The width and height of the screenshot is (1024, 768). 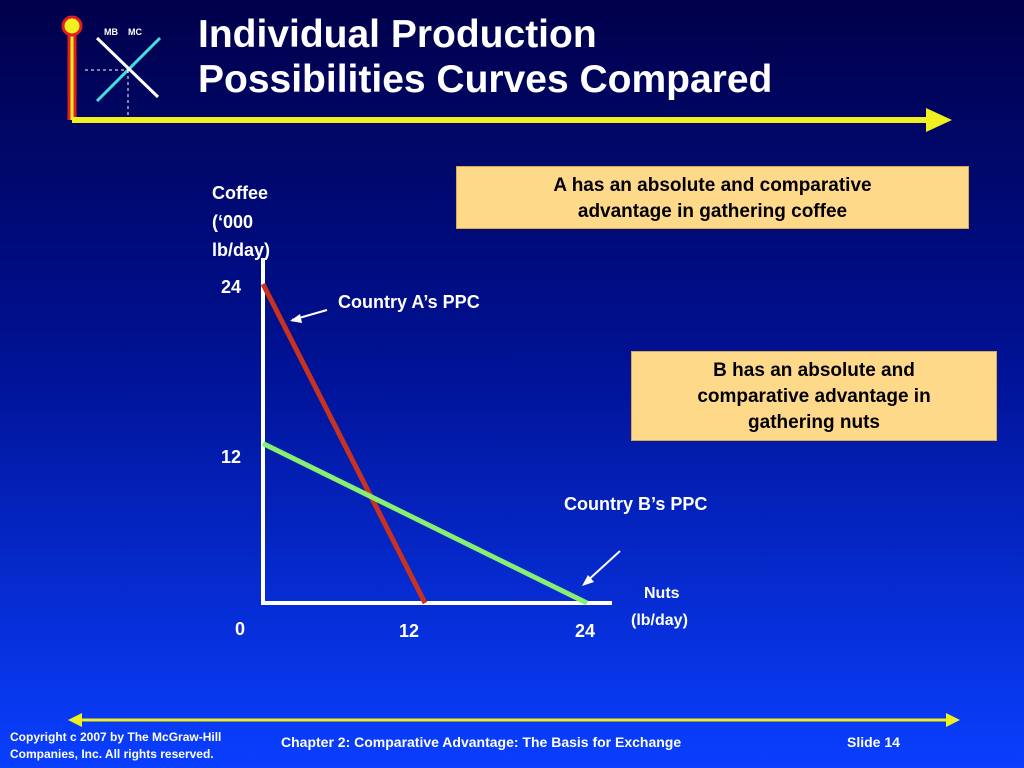 What do you see at coordinates (636, 504) in the screenshot?
I see `series-label-country-b: Country B’s PPC` at bounding box center [636, 504].